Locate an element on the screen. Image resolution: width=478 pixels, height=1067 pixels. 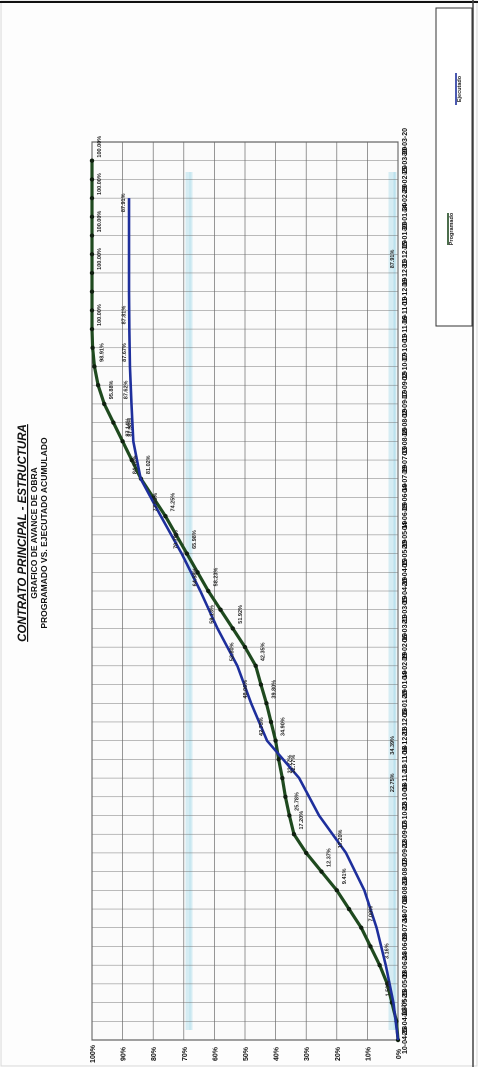
data-label-ejecutado: 77.50% is located at coordinates (156, 502).